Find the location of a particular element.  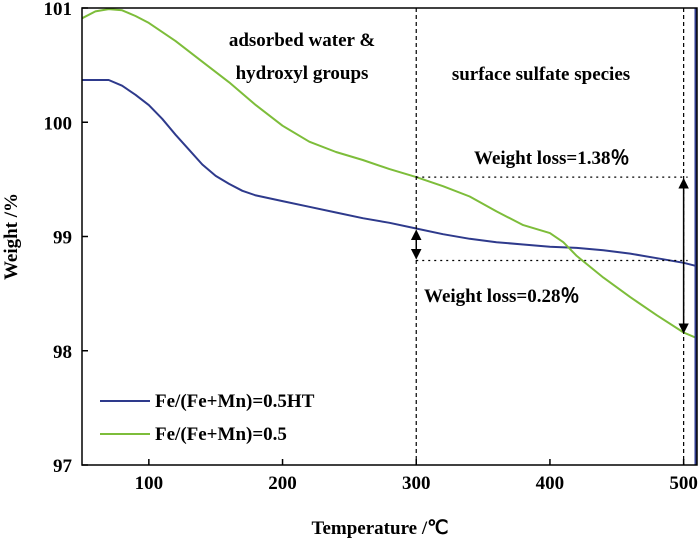

region-label-adsorbed-water: adsorbed water & is located at coordinates (302, 40).